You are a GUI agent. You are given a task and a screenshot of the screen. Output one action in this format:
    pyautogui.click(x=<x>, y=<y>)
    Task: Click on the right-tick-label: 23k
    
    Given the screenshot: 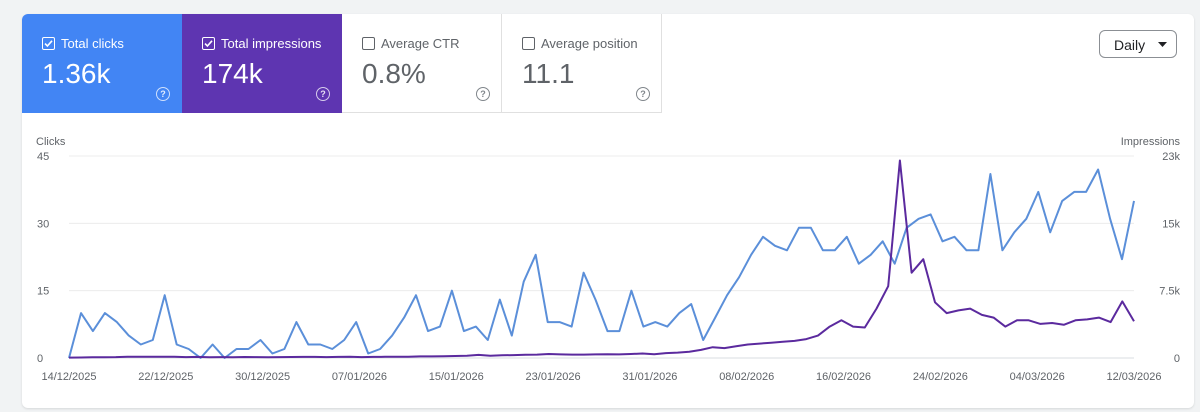 What is the action you would take?
    pyautogui.click(x=1171, y=157)
    